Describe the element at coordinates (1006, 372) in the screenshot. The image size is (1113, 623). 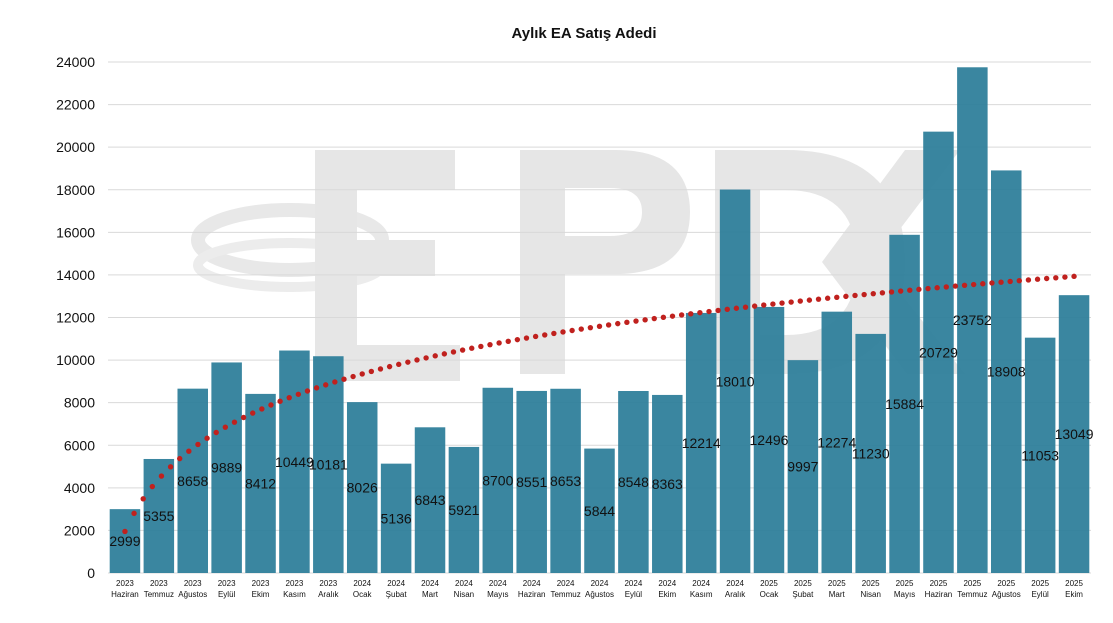
I see `data-label: 18908` at that location.